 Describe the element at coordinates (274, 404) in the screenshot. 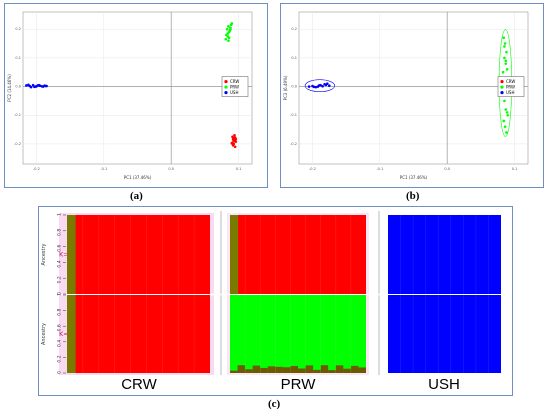

I see `caption-c: (c)` at that location.